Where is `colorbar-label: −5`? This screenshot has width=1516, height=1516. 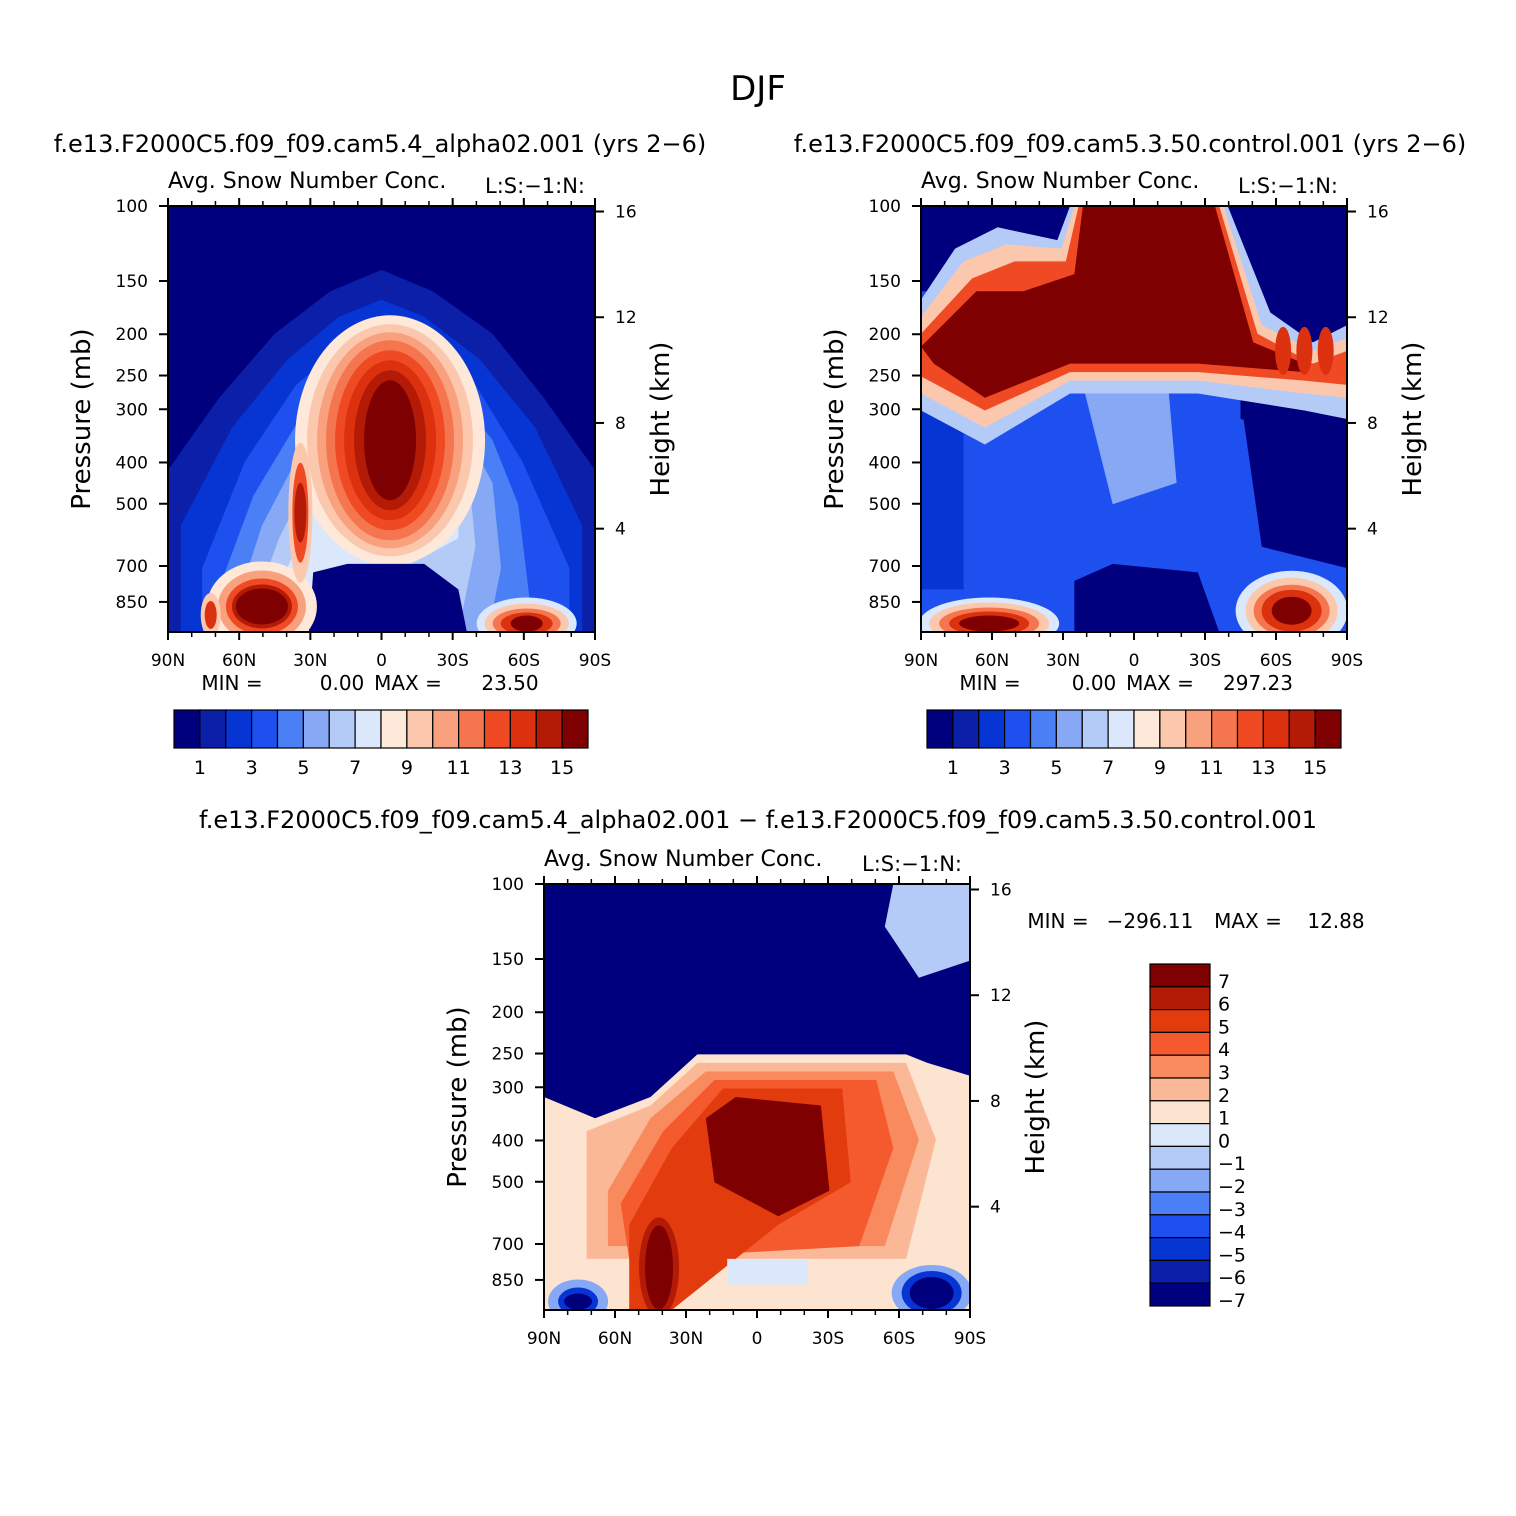
colorbar-label: −5 is located at coordinates (1232, 1255).